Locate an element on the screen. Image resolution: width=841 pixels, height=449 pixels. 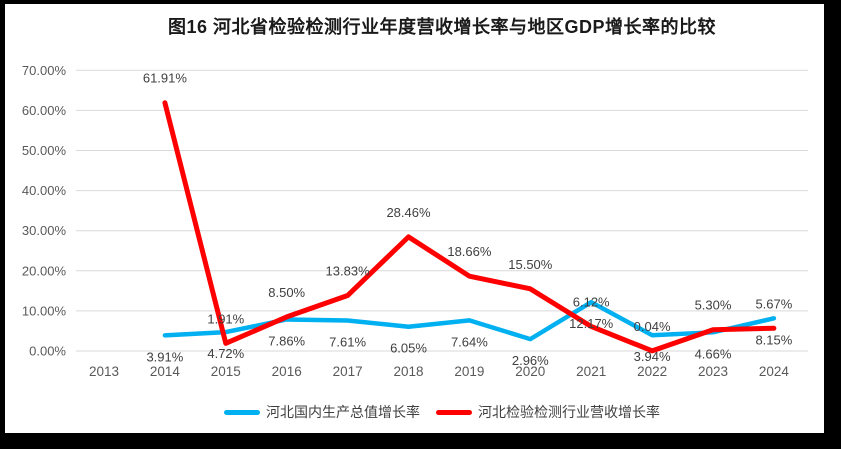
legend-item-revenue: 河北检验检测行业营收增长率 is located at coordinates (548, 412).